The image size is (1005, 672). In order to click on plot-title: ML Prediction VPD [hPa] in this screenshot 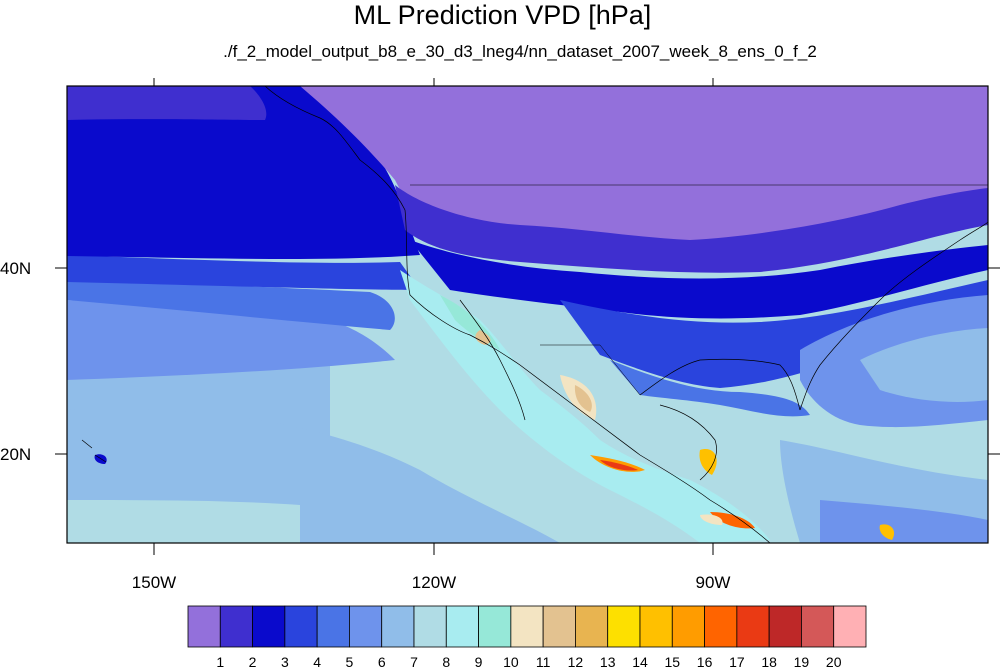, I will do `click(502, 15)`.